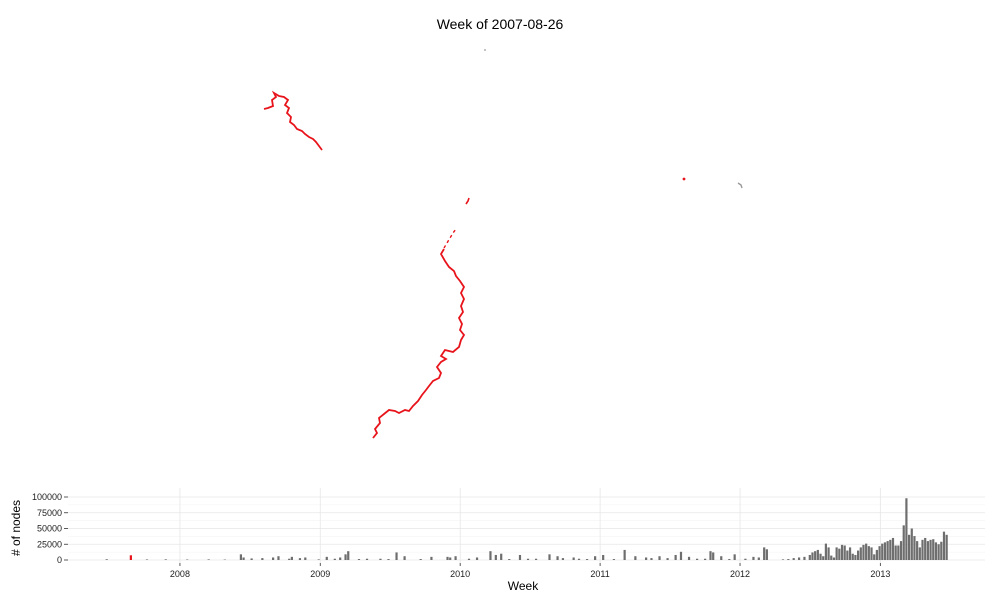 This screenshot has height=600, width=1000. I want to click on plot-background, so click(526, 525).